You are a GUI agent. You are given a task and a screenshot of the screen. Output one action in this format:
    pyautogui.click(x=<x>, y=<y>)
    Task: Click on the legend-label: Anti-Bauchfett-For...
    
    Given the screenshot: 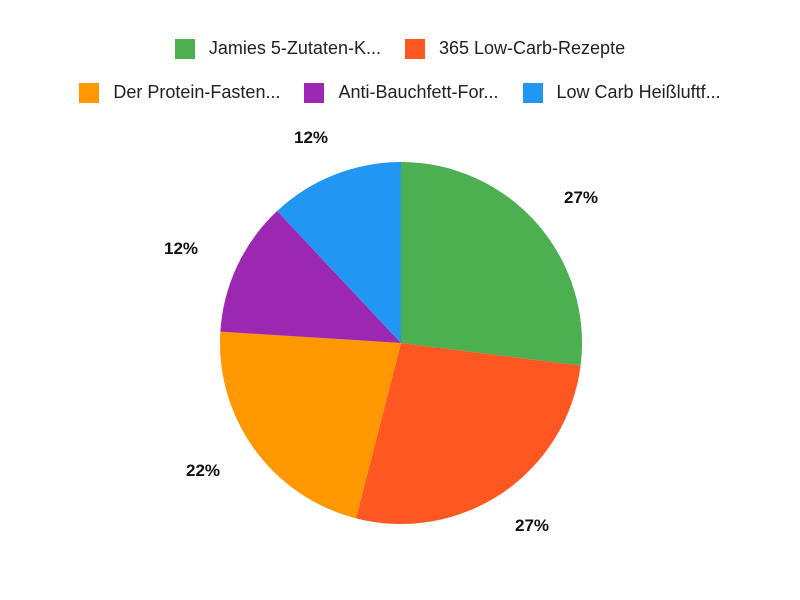 What is the action you would take?
    pyautogui.click(x=418, y=92)
    